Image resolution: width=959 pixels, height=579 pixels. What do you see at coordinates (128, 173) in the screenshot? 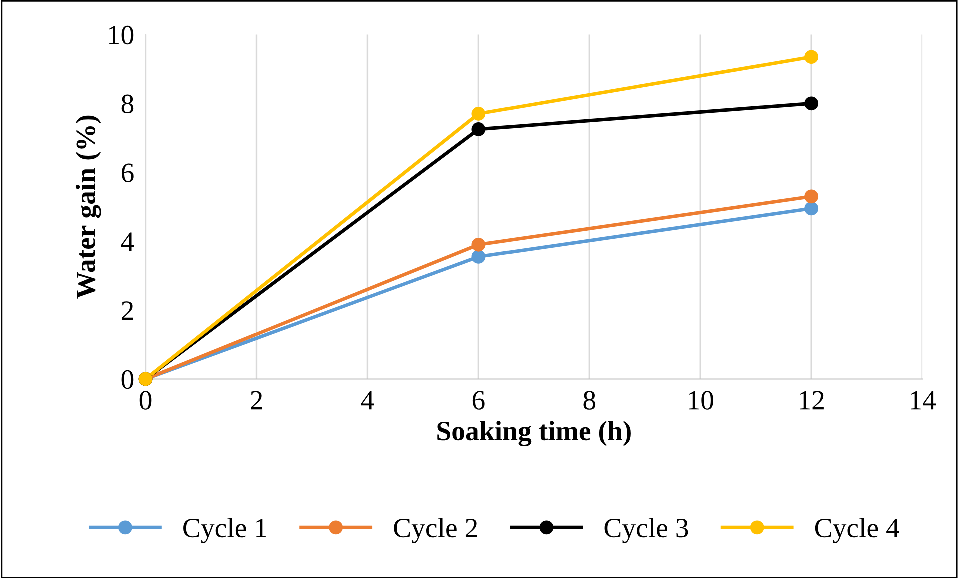
I see `y-tick-label: 6` at bounding box center [128, 173].